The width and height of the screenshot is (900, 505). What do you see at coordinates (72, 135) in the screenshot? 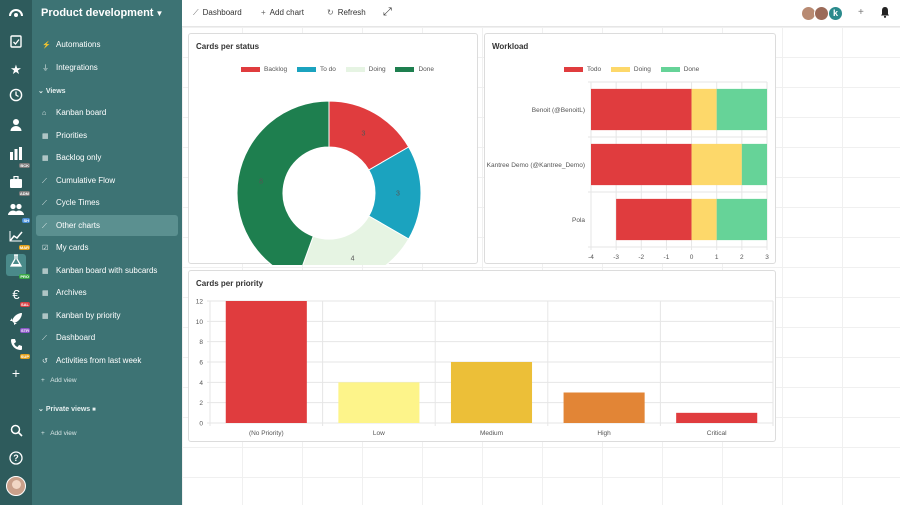
I see `sidebar-item-label: Priorities` at bounding box center [72, 135].